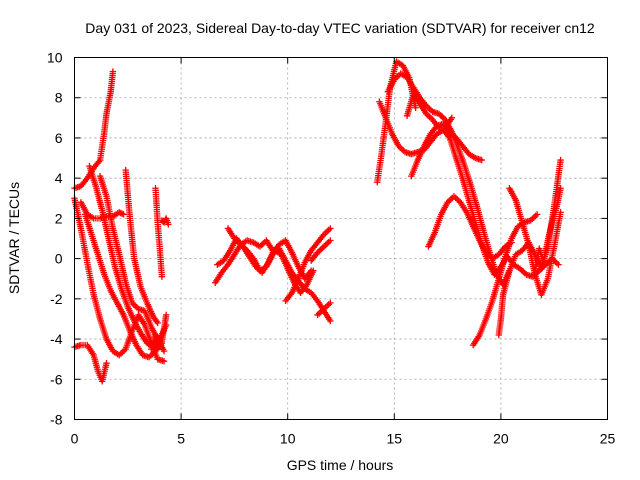 The width and height of the screenshot is (640, 480). What do you see at coordinates (55, 58) in the screenshot?
I see `y-tick-label: 10` at bounding box center [55, 58].